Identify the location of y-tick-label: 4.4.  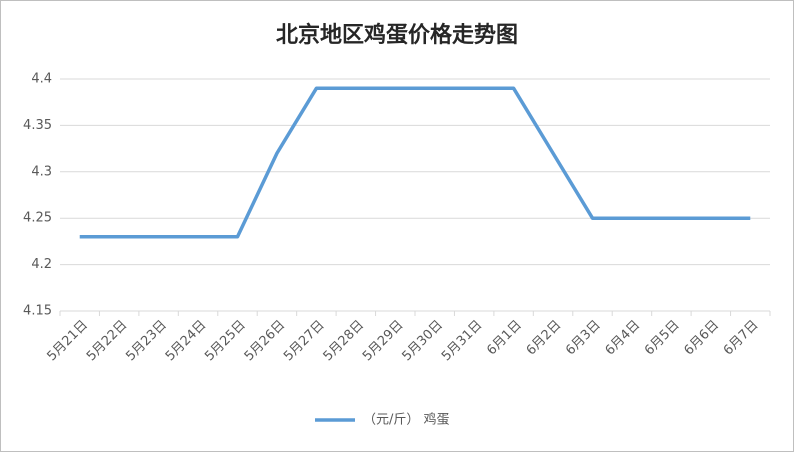
(41, 79).